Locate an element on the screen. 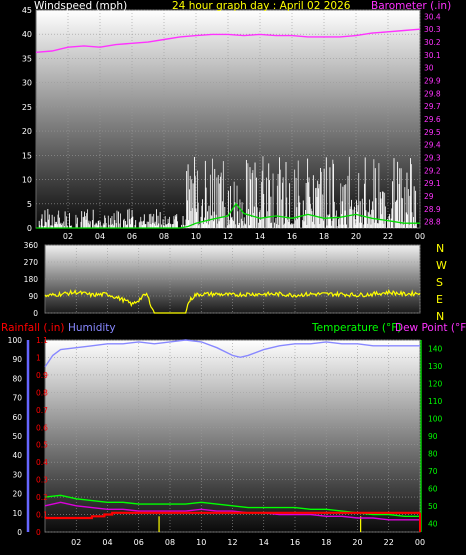 The image size is (466, 555). humidity-tick-label: 30 is located at coordinates (17, 474).